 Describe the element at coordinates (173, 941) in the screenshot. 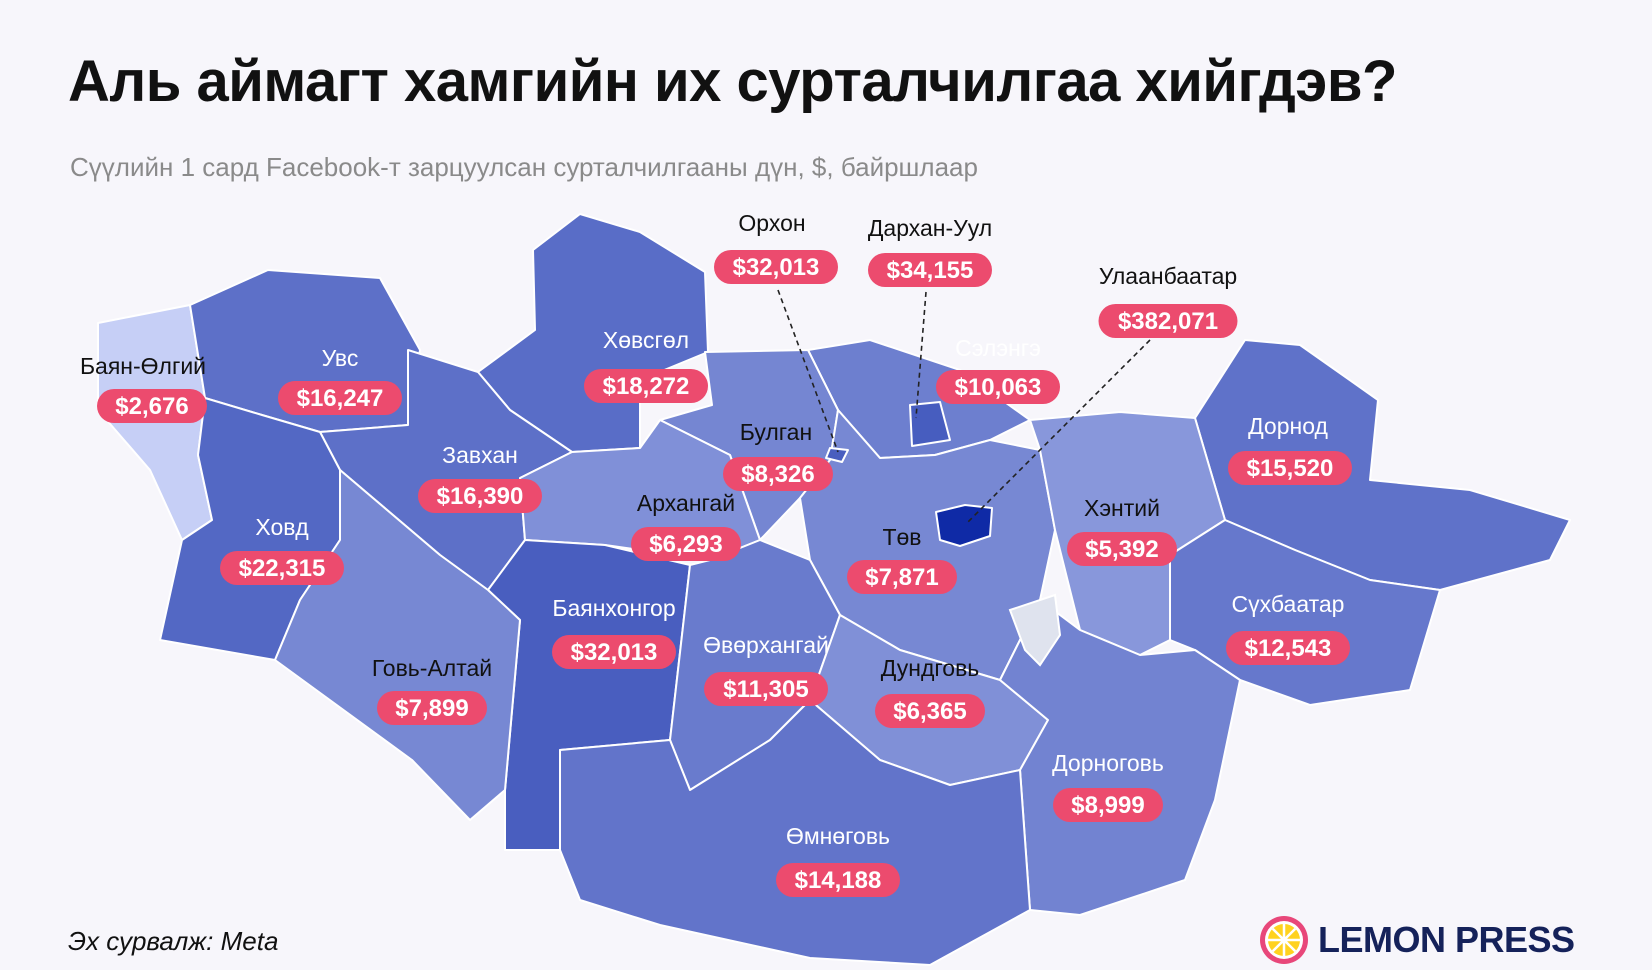

I see `source-note: Эх сурвалж: Meta` at that location.